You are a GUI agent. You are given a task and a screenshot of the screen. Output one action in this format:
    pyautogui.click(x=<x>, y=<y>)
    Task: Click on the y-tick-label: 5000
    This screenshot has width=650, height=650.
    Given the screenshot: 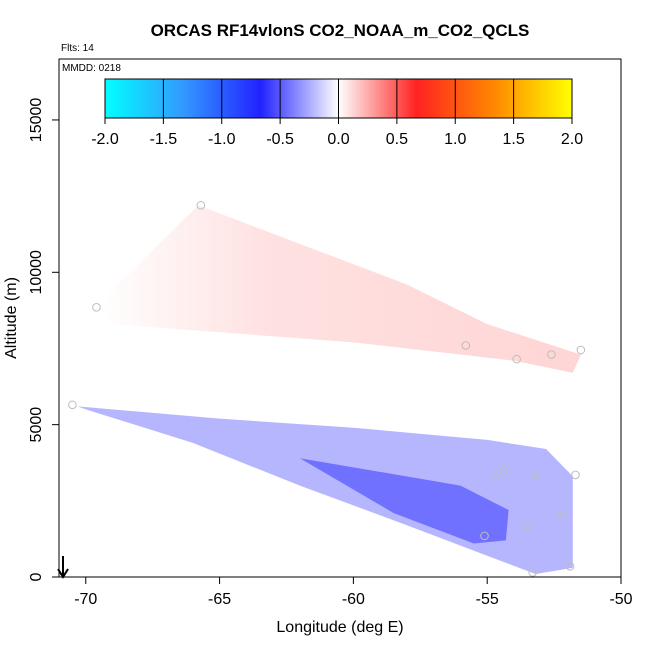 What is the action you would take?
    pyautogui.click(x=36, y=425)
    